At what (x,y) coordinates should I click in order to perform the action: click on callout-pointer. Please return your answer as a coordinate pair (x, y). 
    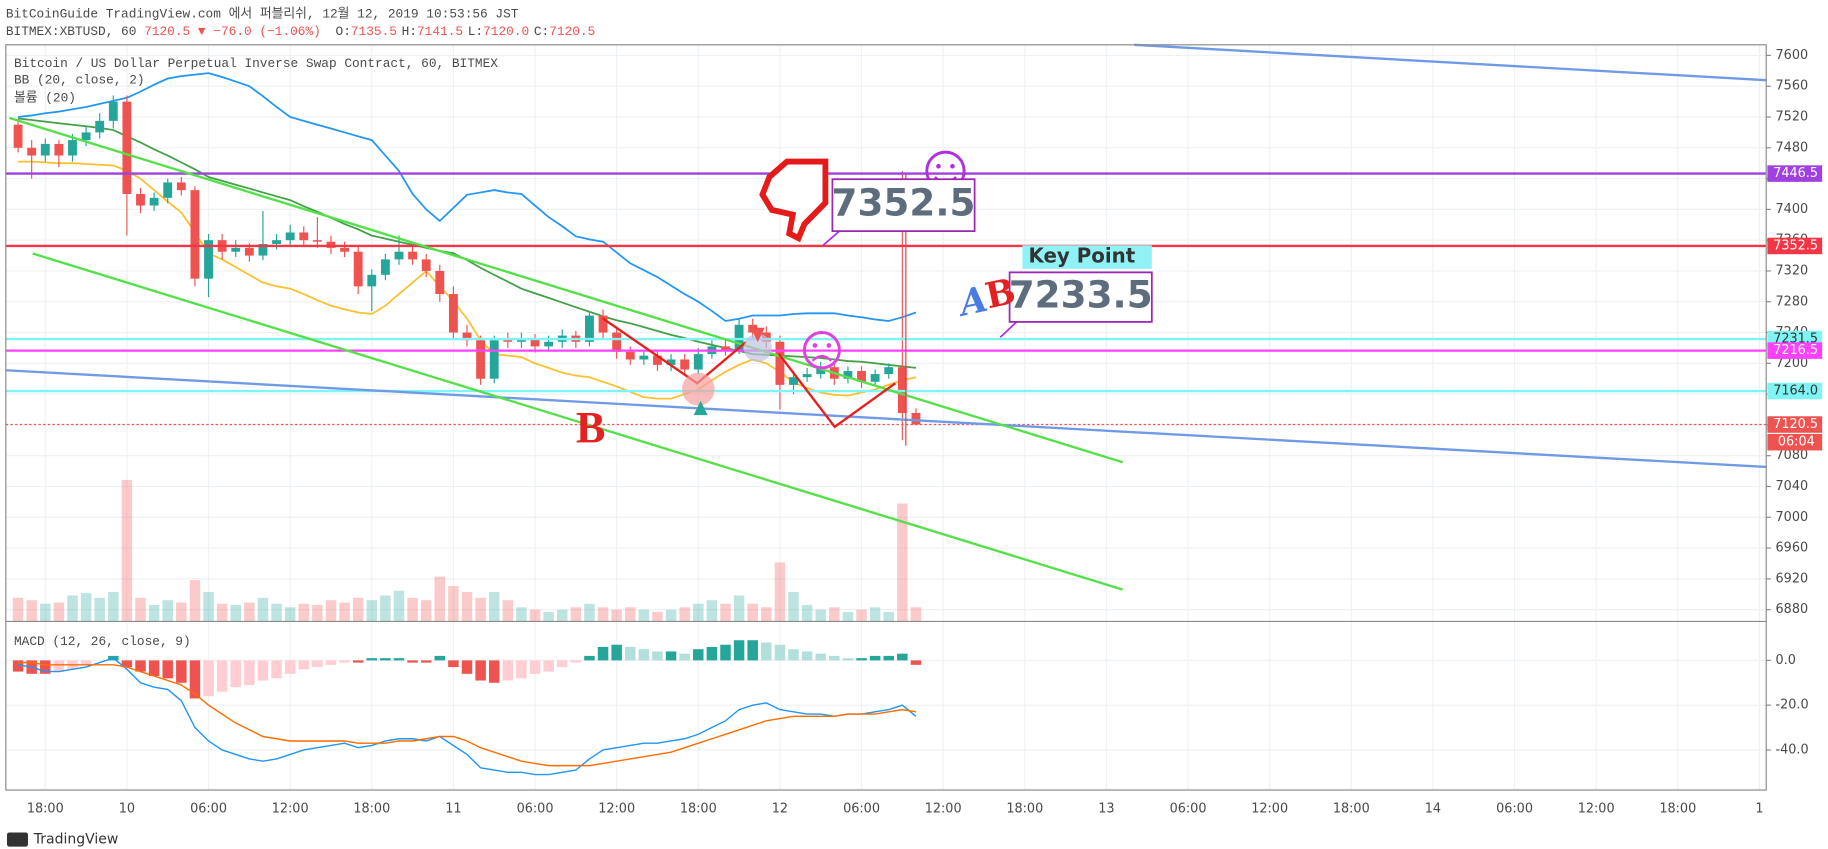
    Looking at the image, I should click on (1008, 329).